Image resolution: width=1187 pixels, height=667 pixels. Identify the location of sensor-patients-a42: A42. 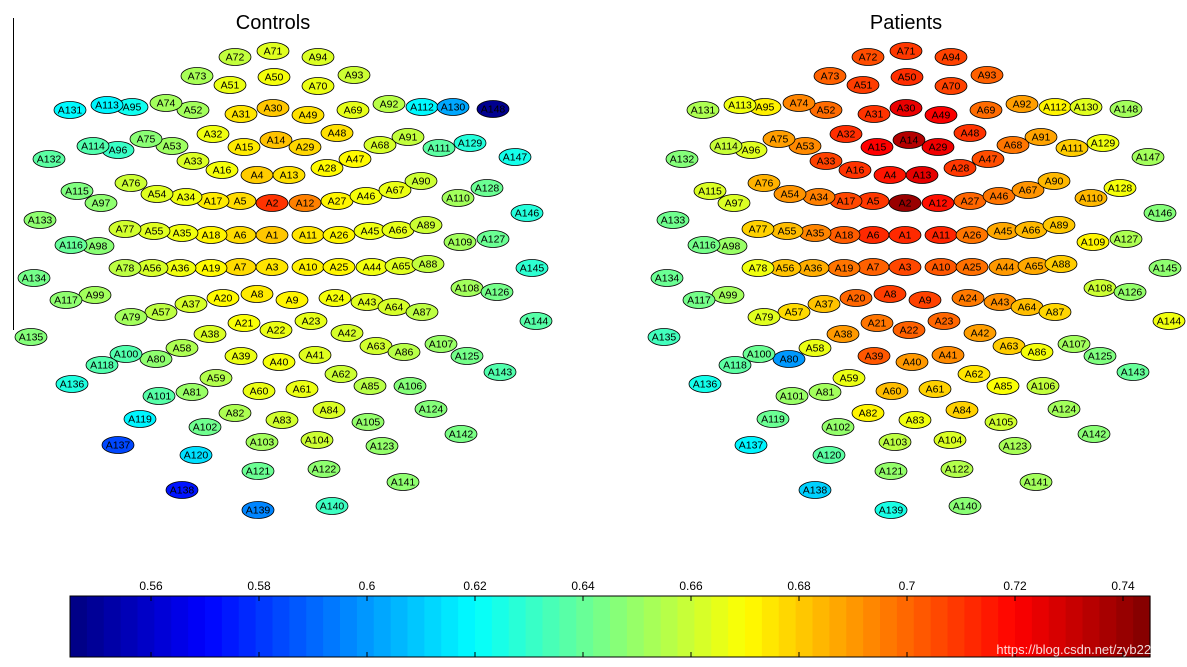
(980, 333).